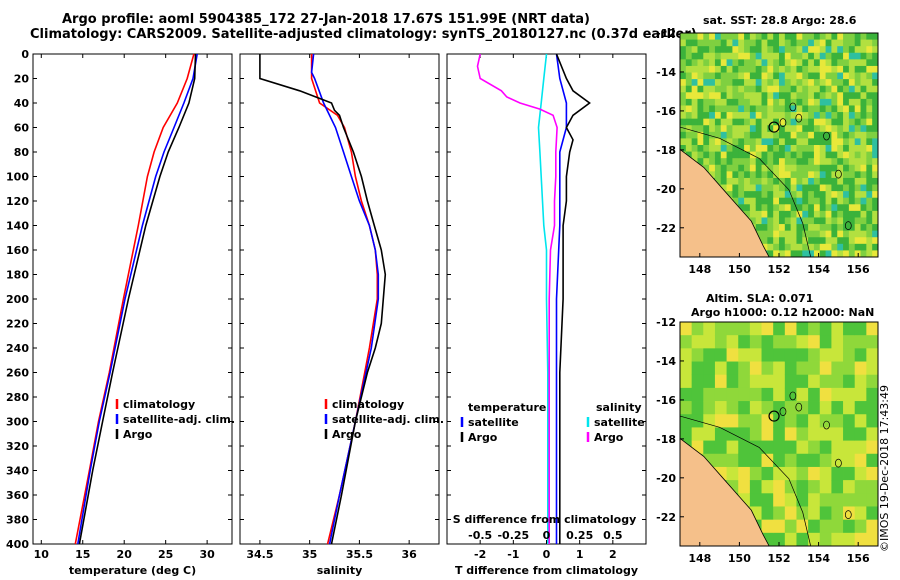 This screenshot has height=580, width=900. Describe the element at coordinates (159, 404) in the screenshot. I see `legend-label: climatology` at that location.